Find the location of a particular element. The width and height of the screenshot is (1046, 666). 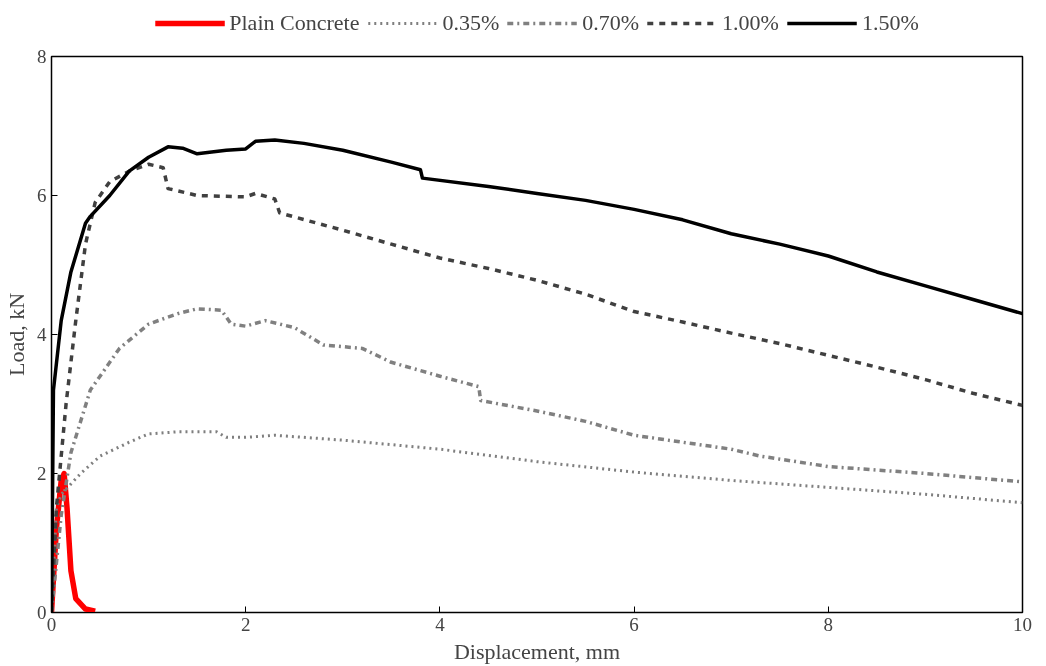

legend-label: 0.35% is located at coordinates (471, 23).